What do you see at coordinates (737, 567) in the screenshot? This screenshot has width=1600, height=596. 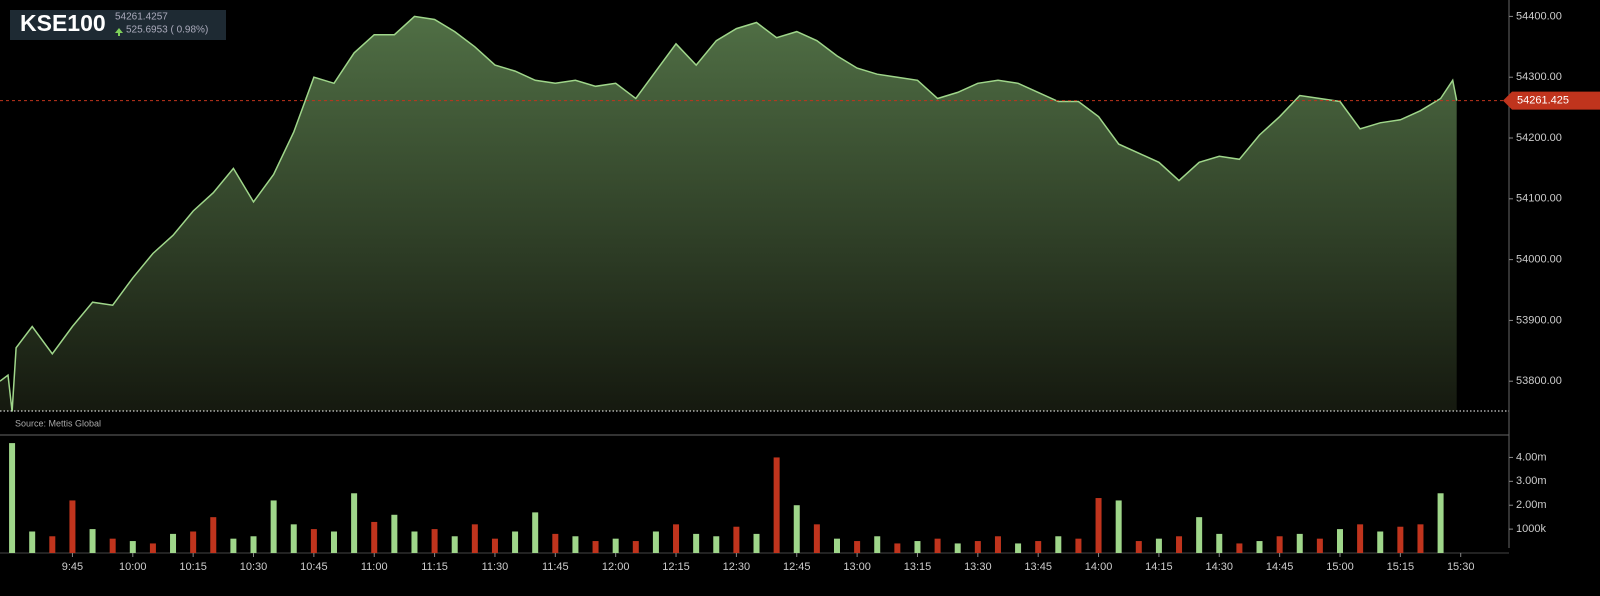 I see `x-tick-label: 12:30` at bounding box center [737, 567].